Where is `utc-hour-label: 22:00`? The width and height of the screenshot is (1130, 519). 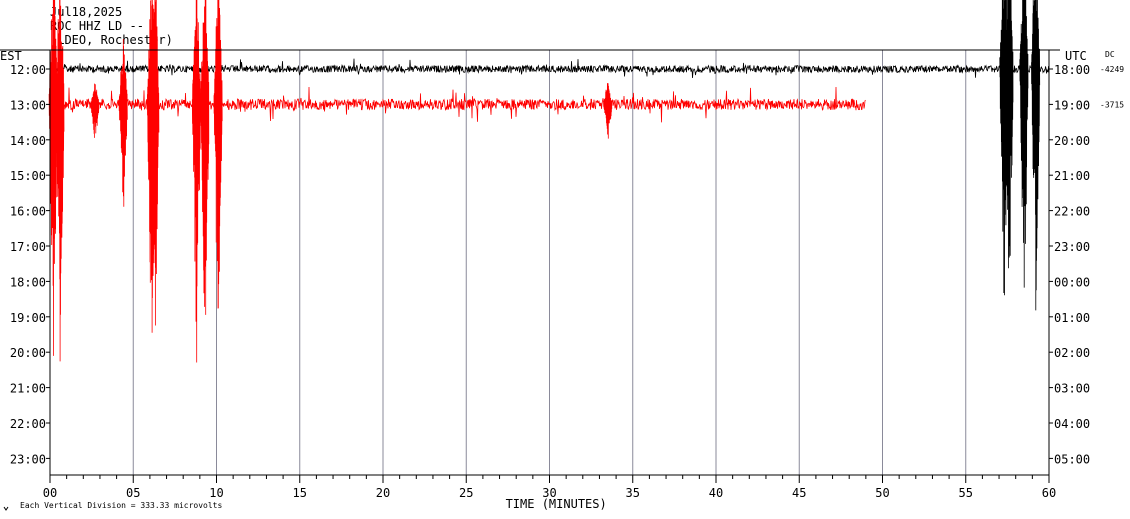 utc-hour-label: 22:00 is located at coordinates (1072, 212).